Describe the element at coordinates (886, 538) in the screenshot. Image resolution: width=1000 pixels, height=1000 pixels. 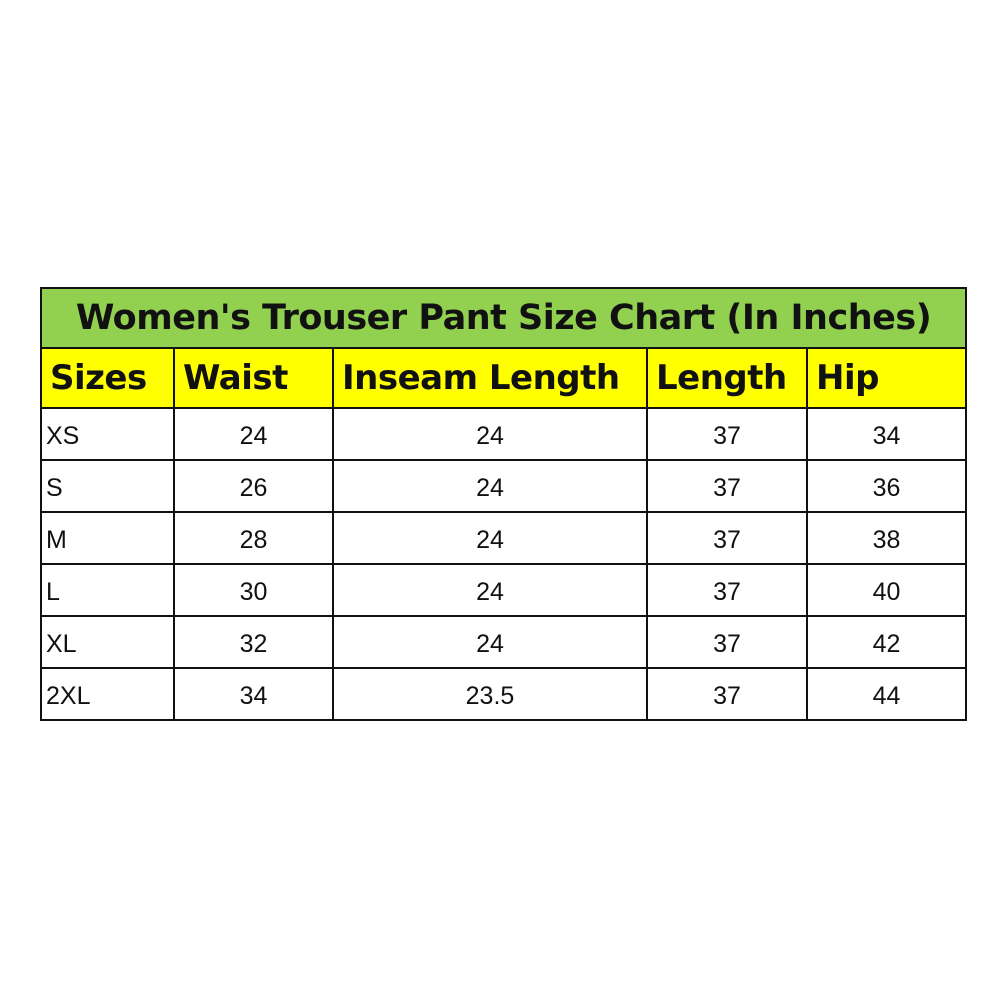
I see `cell-hip: 38` at that location.